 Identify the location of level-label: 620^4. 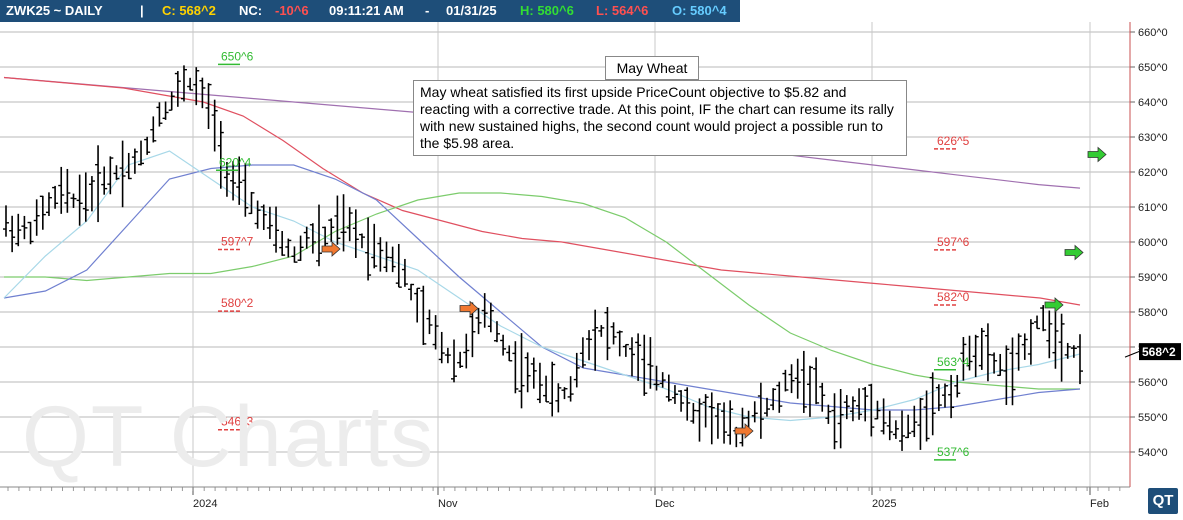
(235, 162).